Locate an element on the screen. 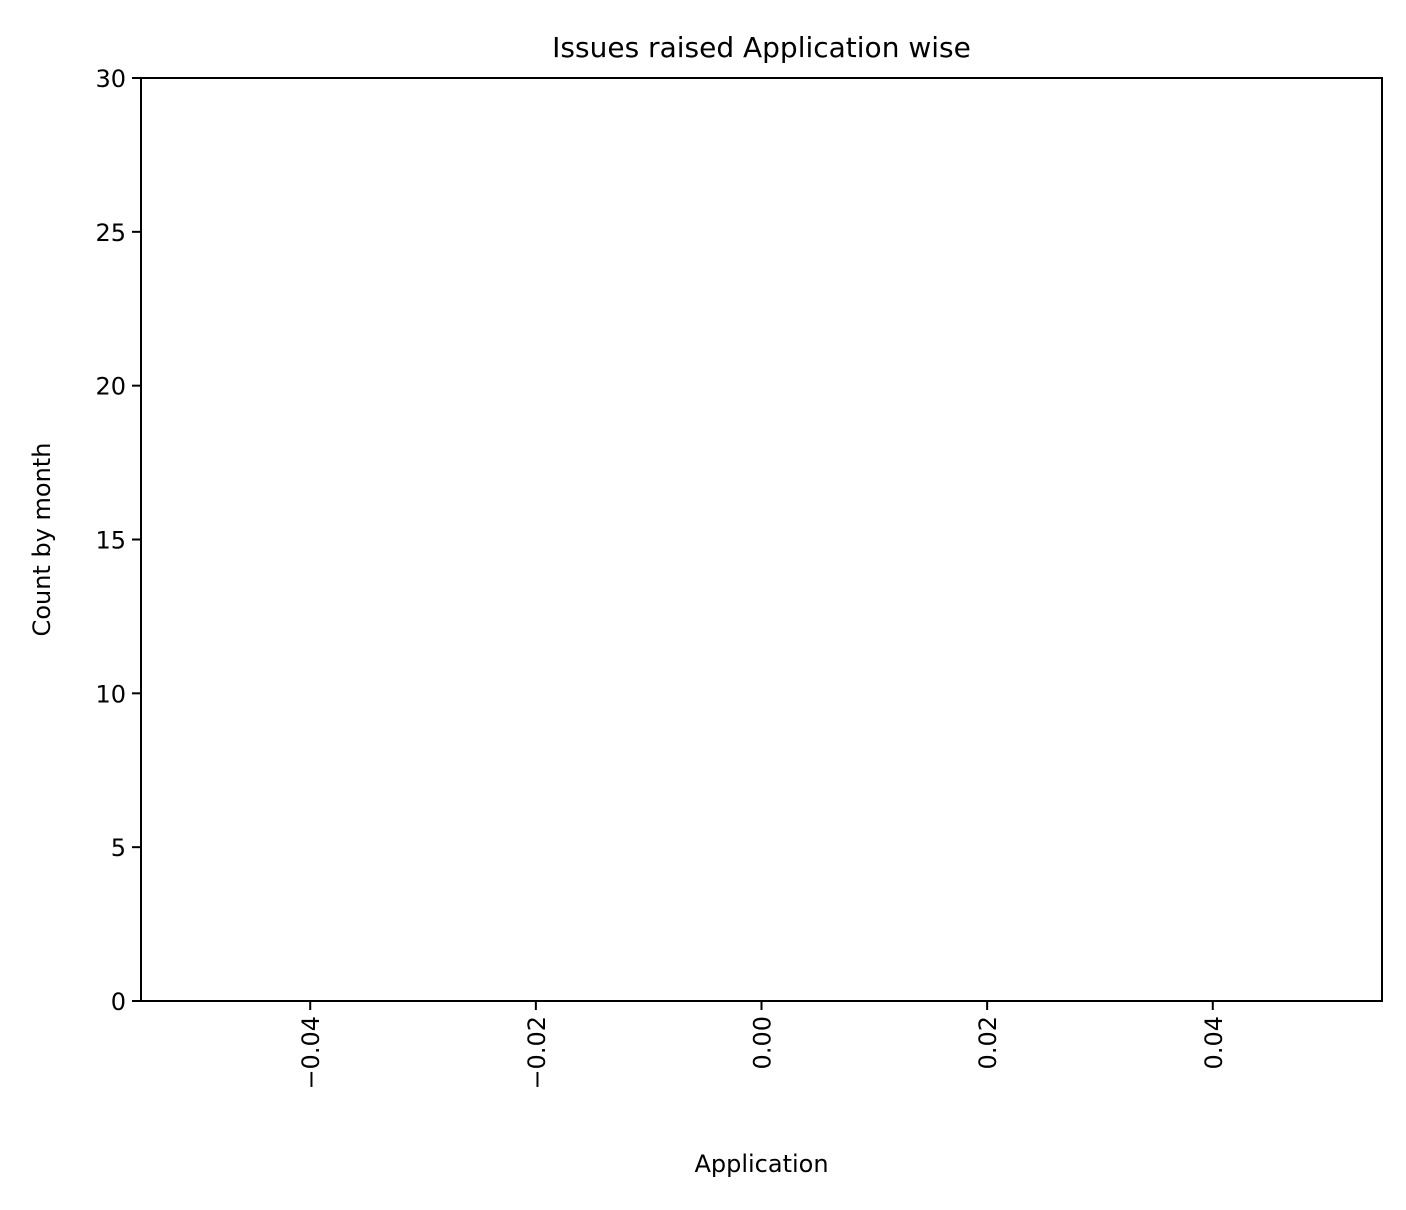 This screenshot has height=1210, width=1406. y-tick-label: 25 is located at coordinates (110, 233).